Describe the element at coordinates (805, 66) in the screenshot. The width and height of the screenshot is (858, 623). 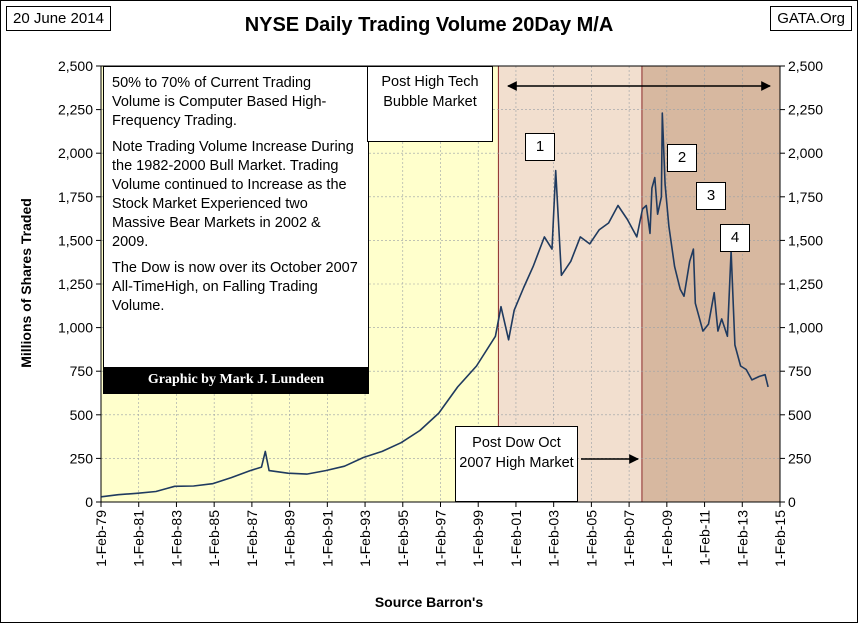
I see `y-tick-label-right: 2,500` at that location.